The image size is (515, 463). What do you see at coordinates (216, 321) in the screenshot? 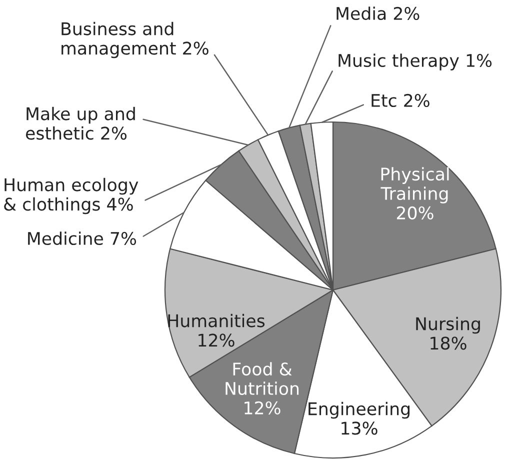
I see `slice-label: Humanities` at bounding box center [216, 321].